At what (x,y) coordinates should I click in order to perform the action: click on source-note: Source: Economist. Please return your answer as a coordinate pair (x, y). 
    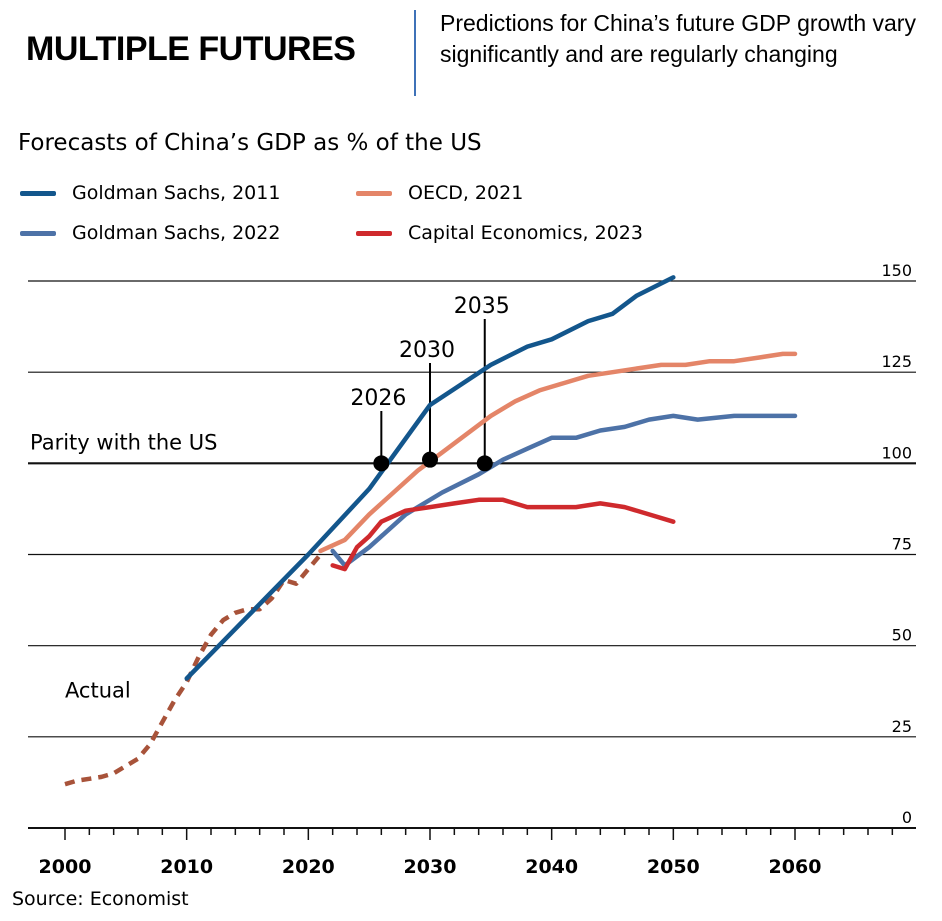
    Looking at the image, I should click on (100, 899).